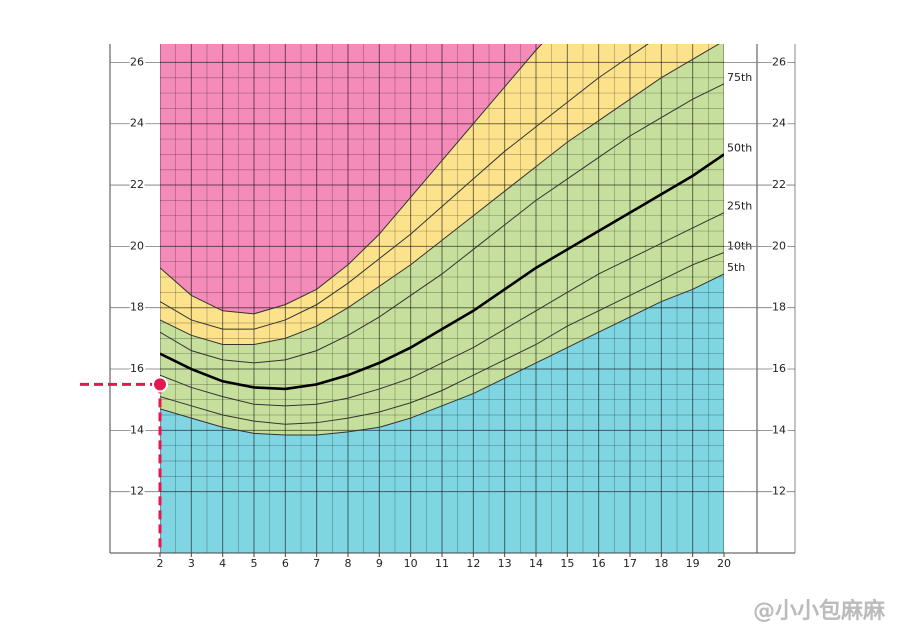 The width and height of the screenshot is (900, 640). Describe the element at coordinates (739, 147) in the screenshot. I see `line-label: 50th` at that location.